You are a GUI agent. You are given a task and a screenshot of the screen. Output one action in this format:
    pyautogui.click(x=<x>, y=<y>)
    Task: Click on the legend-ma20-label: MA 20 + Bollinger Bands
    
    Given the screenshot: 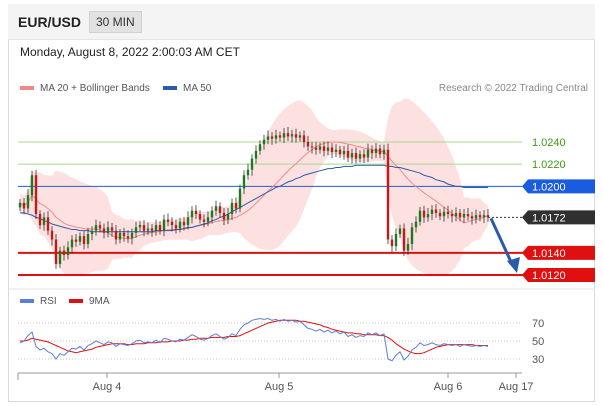 What is the action you would take?
    pyautogui.click(x=95, y=88)
    